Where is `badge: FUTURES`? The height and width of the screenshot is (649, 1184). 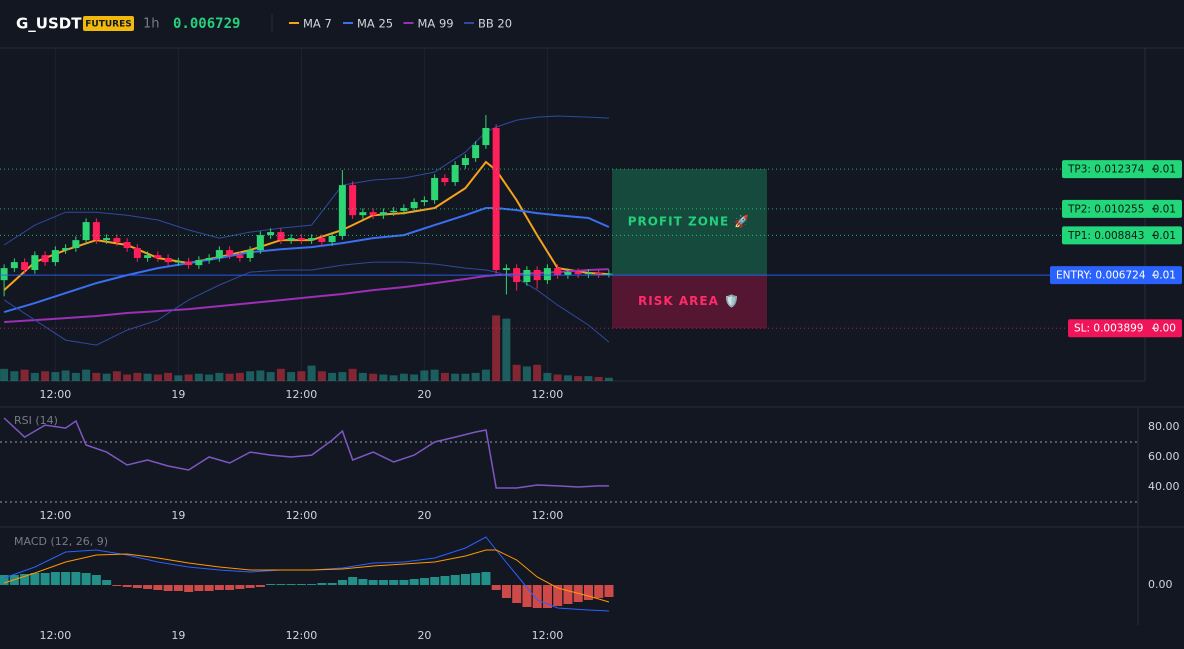
badge: FUTURES is located at coordinates (108, 25).